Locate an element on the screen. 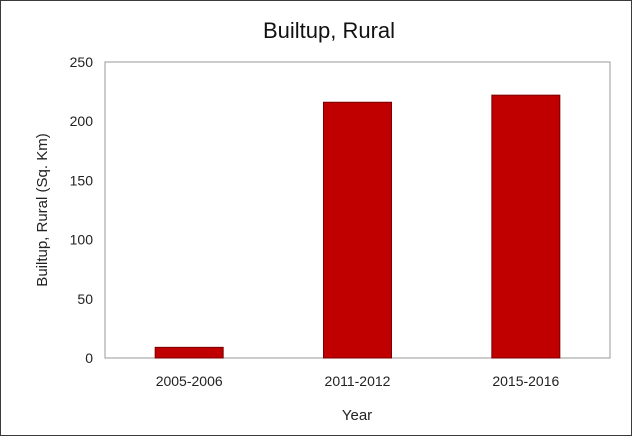 The width and height of the screenshot is (633, 437). x-tick-label: 2011-2012 is located at coordinates (358, 381).